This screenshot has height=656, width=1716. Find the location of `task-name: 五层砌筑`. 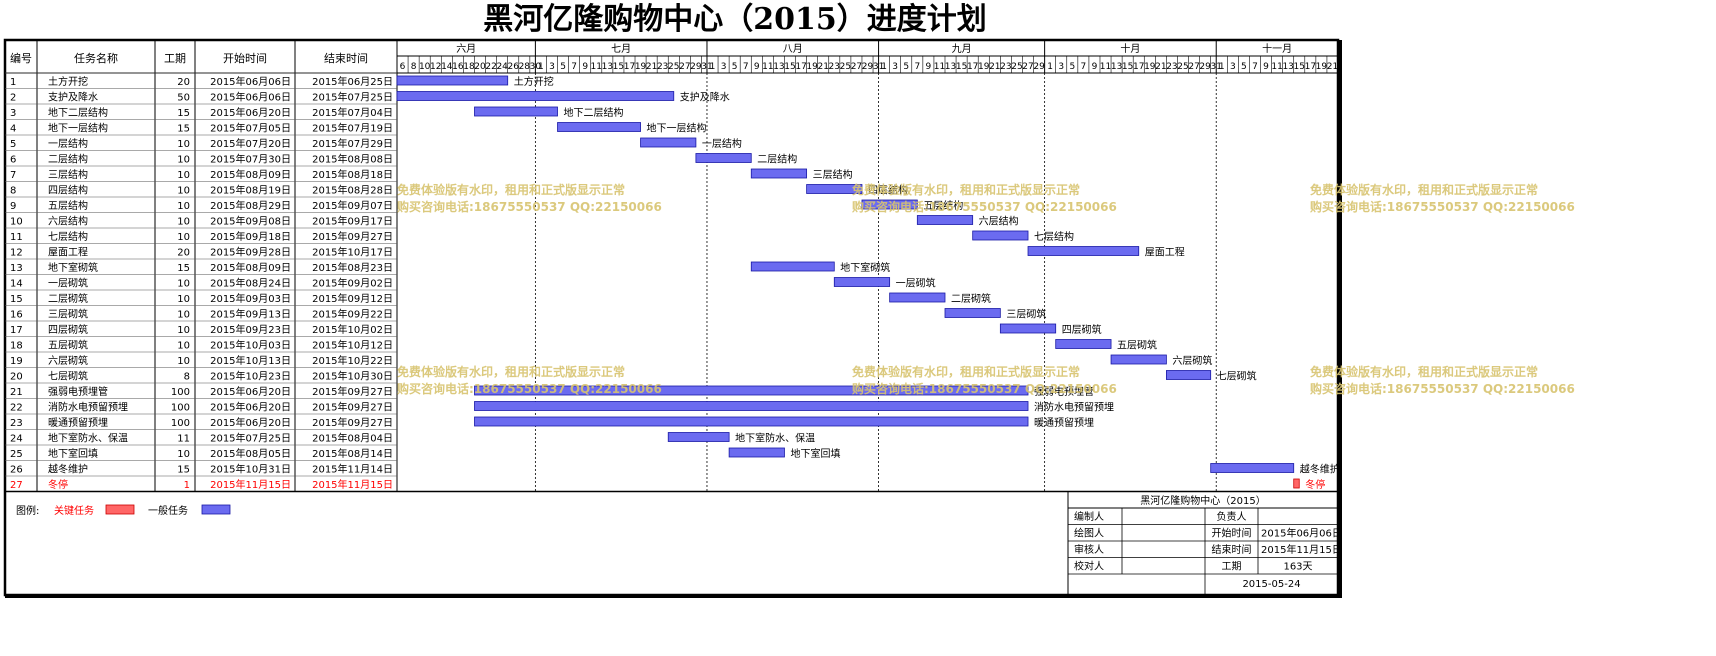

task-name: 五层砌筑 is located at coordinates (68, 345).